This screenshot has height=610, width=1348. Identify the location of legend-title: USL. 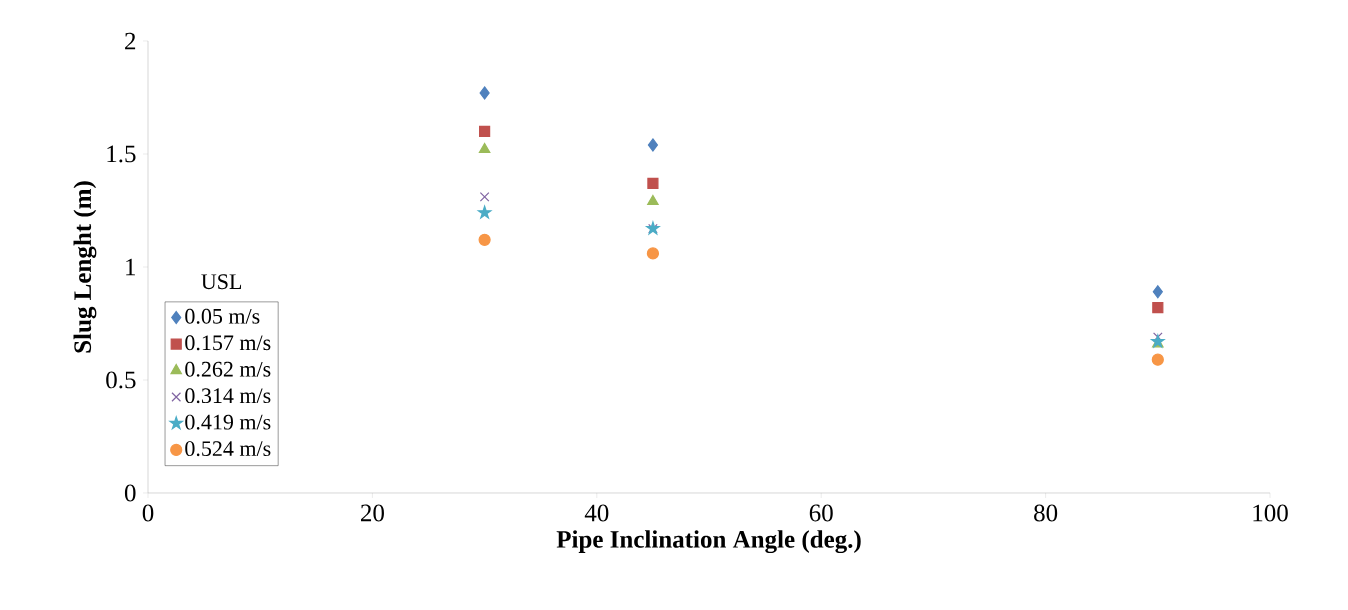
(221, 282).